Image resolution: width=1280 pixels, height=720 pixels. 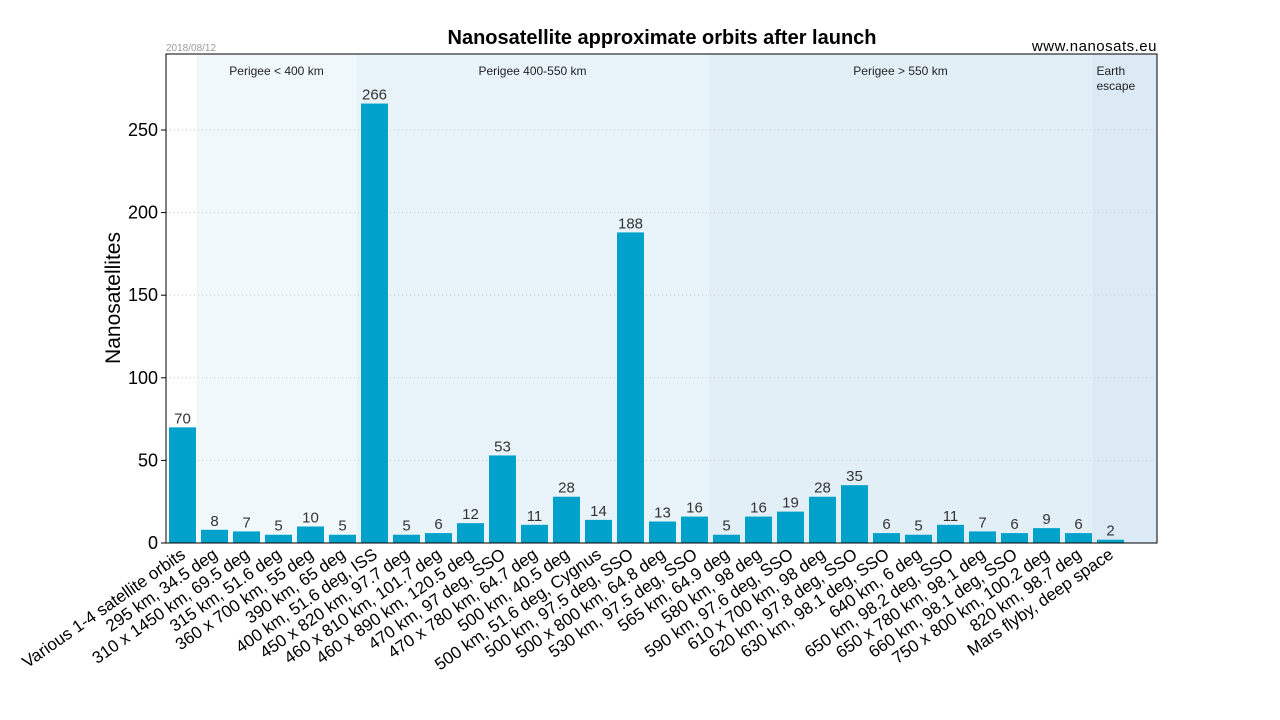 I want to click on website-label: www.nanosats.eu, so click(x=1094, y=46).